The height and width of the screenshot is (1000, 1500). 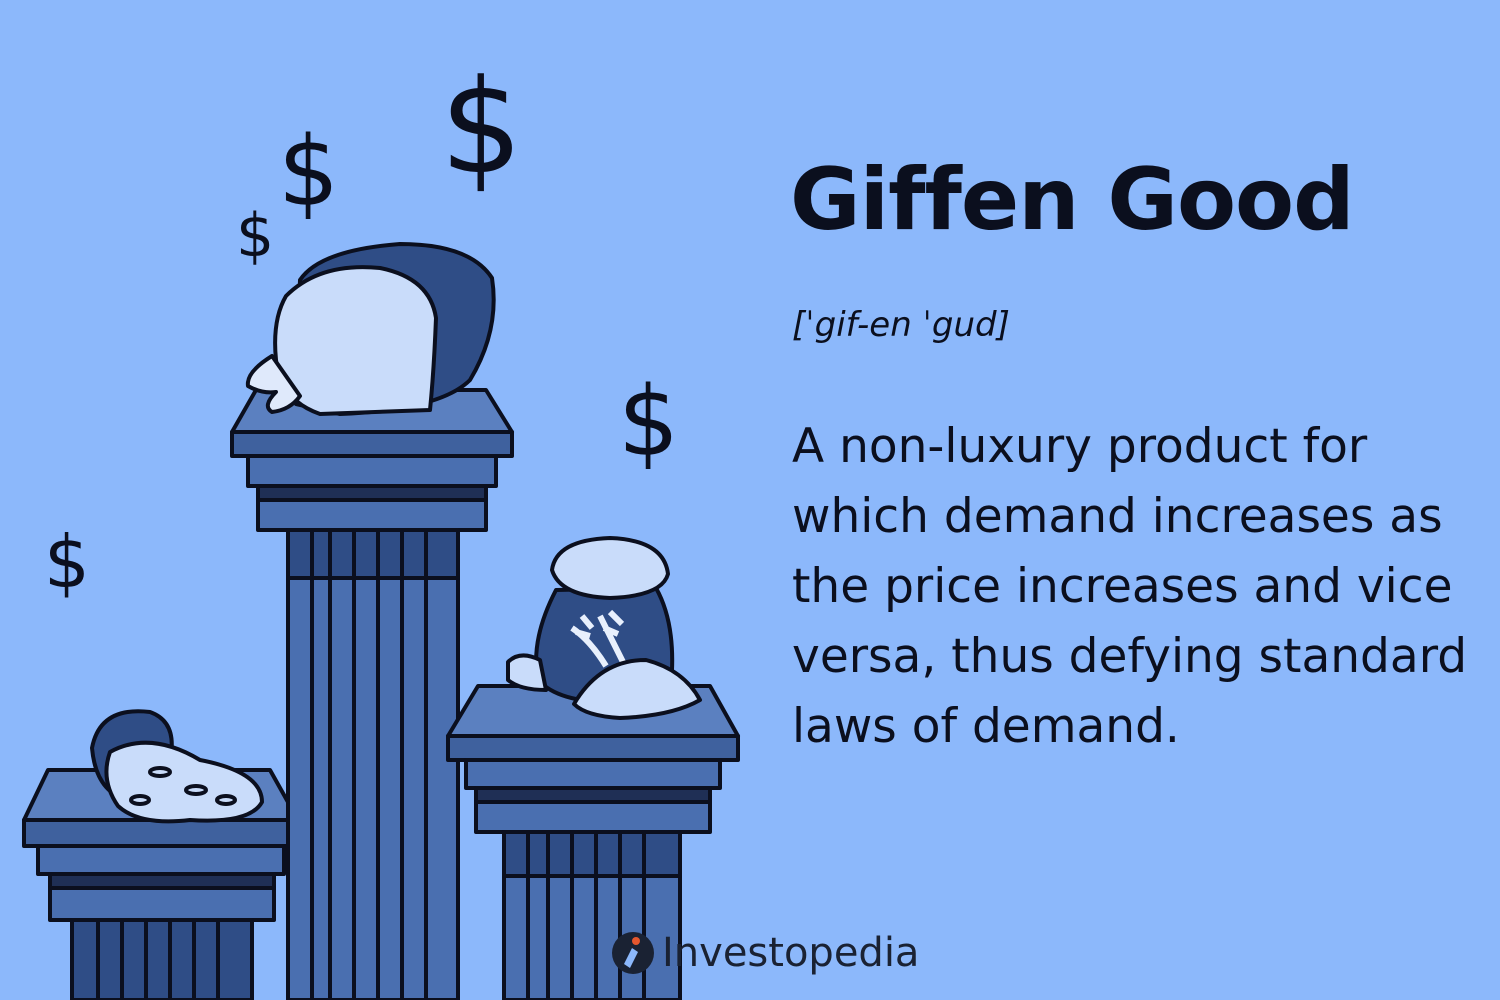 I want to click on investopedia-icon, so click(x=633, y=953).